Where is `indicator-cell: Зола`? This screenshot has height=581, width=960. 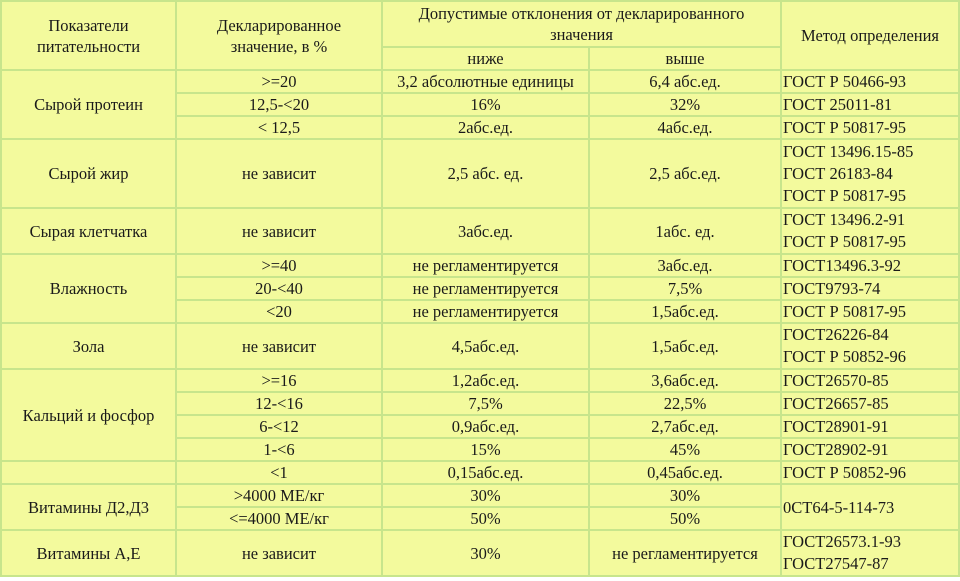 indicator-cell: Зола is located at coordinates (88, 346).